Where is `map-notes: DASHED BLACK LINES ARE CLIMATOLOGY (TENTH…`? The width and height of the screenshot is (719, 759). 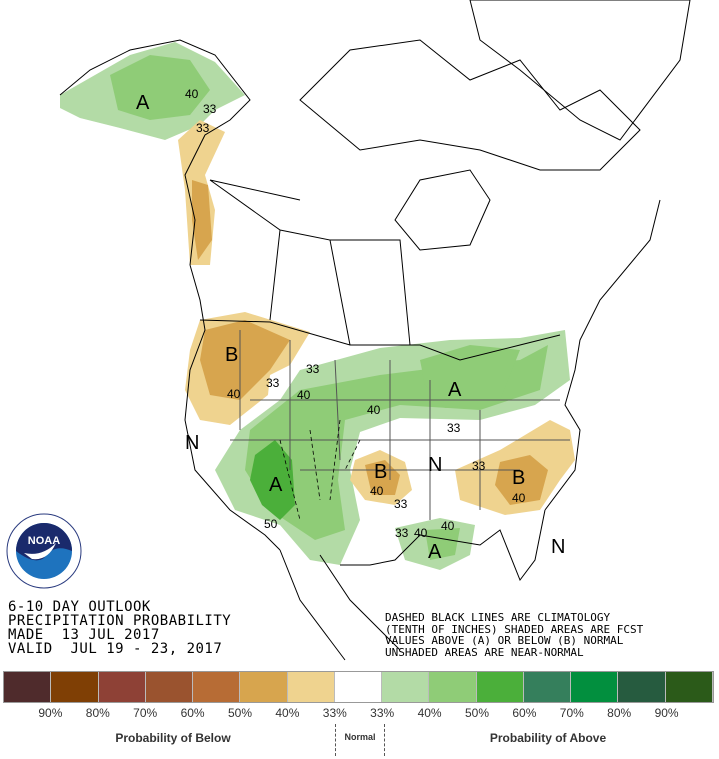
map-notes: DASHED BLACK LINES ARE CLIMATOLOGY (TENTH… is located at coordinates (514, 635).